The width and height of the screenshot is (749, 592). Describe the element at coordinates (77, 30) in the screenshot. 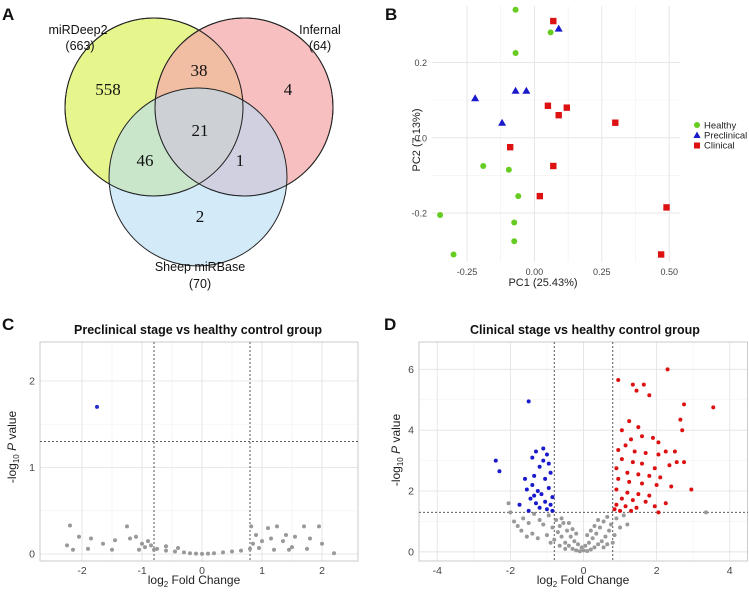

I see `venn-label-mirdeep2: miRDeep2` at that location.